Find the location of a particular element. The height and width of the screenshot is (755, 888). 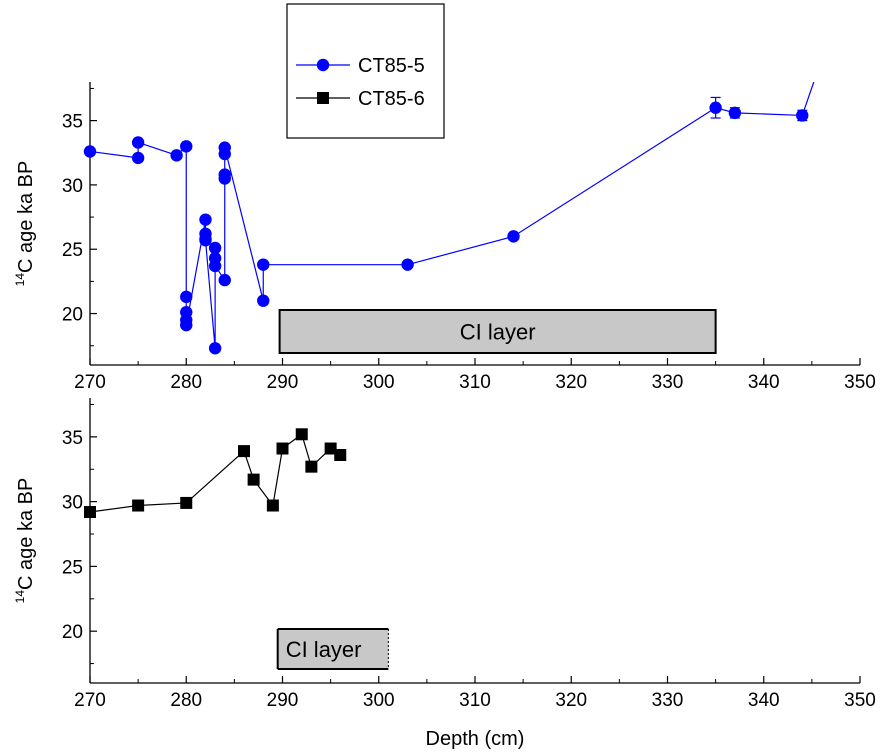

legend-label: CT85-6 is located at coordinates (391, 99).